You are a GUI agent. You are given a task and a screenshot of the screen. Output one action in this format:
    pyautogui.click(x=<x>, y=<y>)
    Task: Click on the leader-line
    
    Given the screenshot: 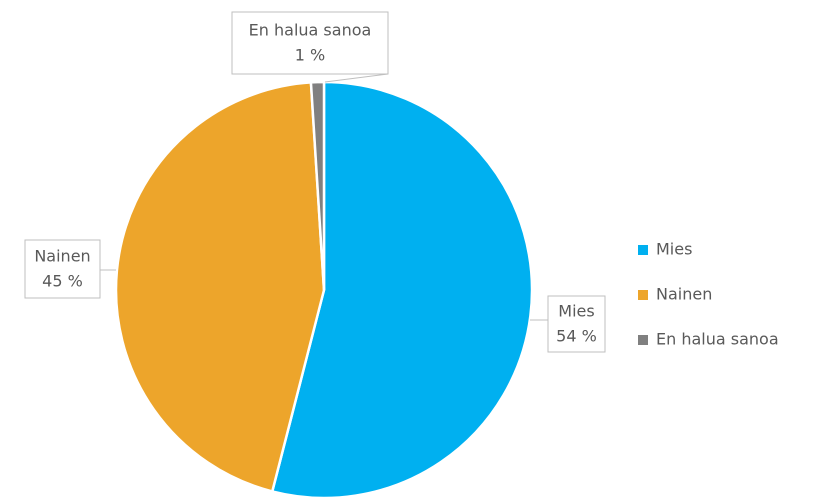 What is the action you would take?
    pyautogui.click(x=356, y=78)
    